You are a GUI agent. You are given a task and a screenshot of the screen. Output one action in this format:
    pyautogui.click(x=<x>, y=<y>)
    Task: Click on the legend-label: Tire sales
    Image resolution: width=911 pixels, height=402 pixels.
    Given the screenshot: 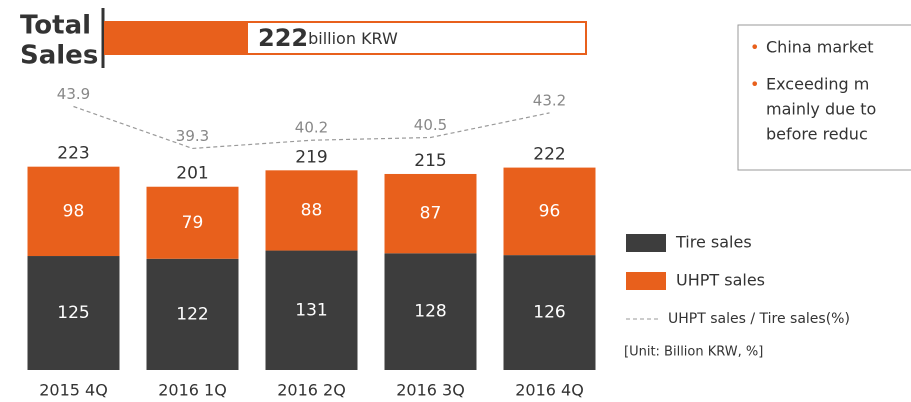 What is the action you would take?
    pyautogui.click(x=713, y=242)
    